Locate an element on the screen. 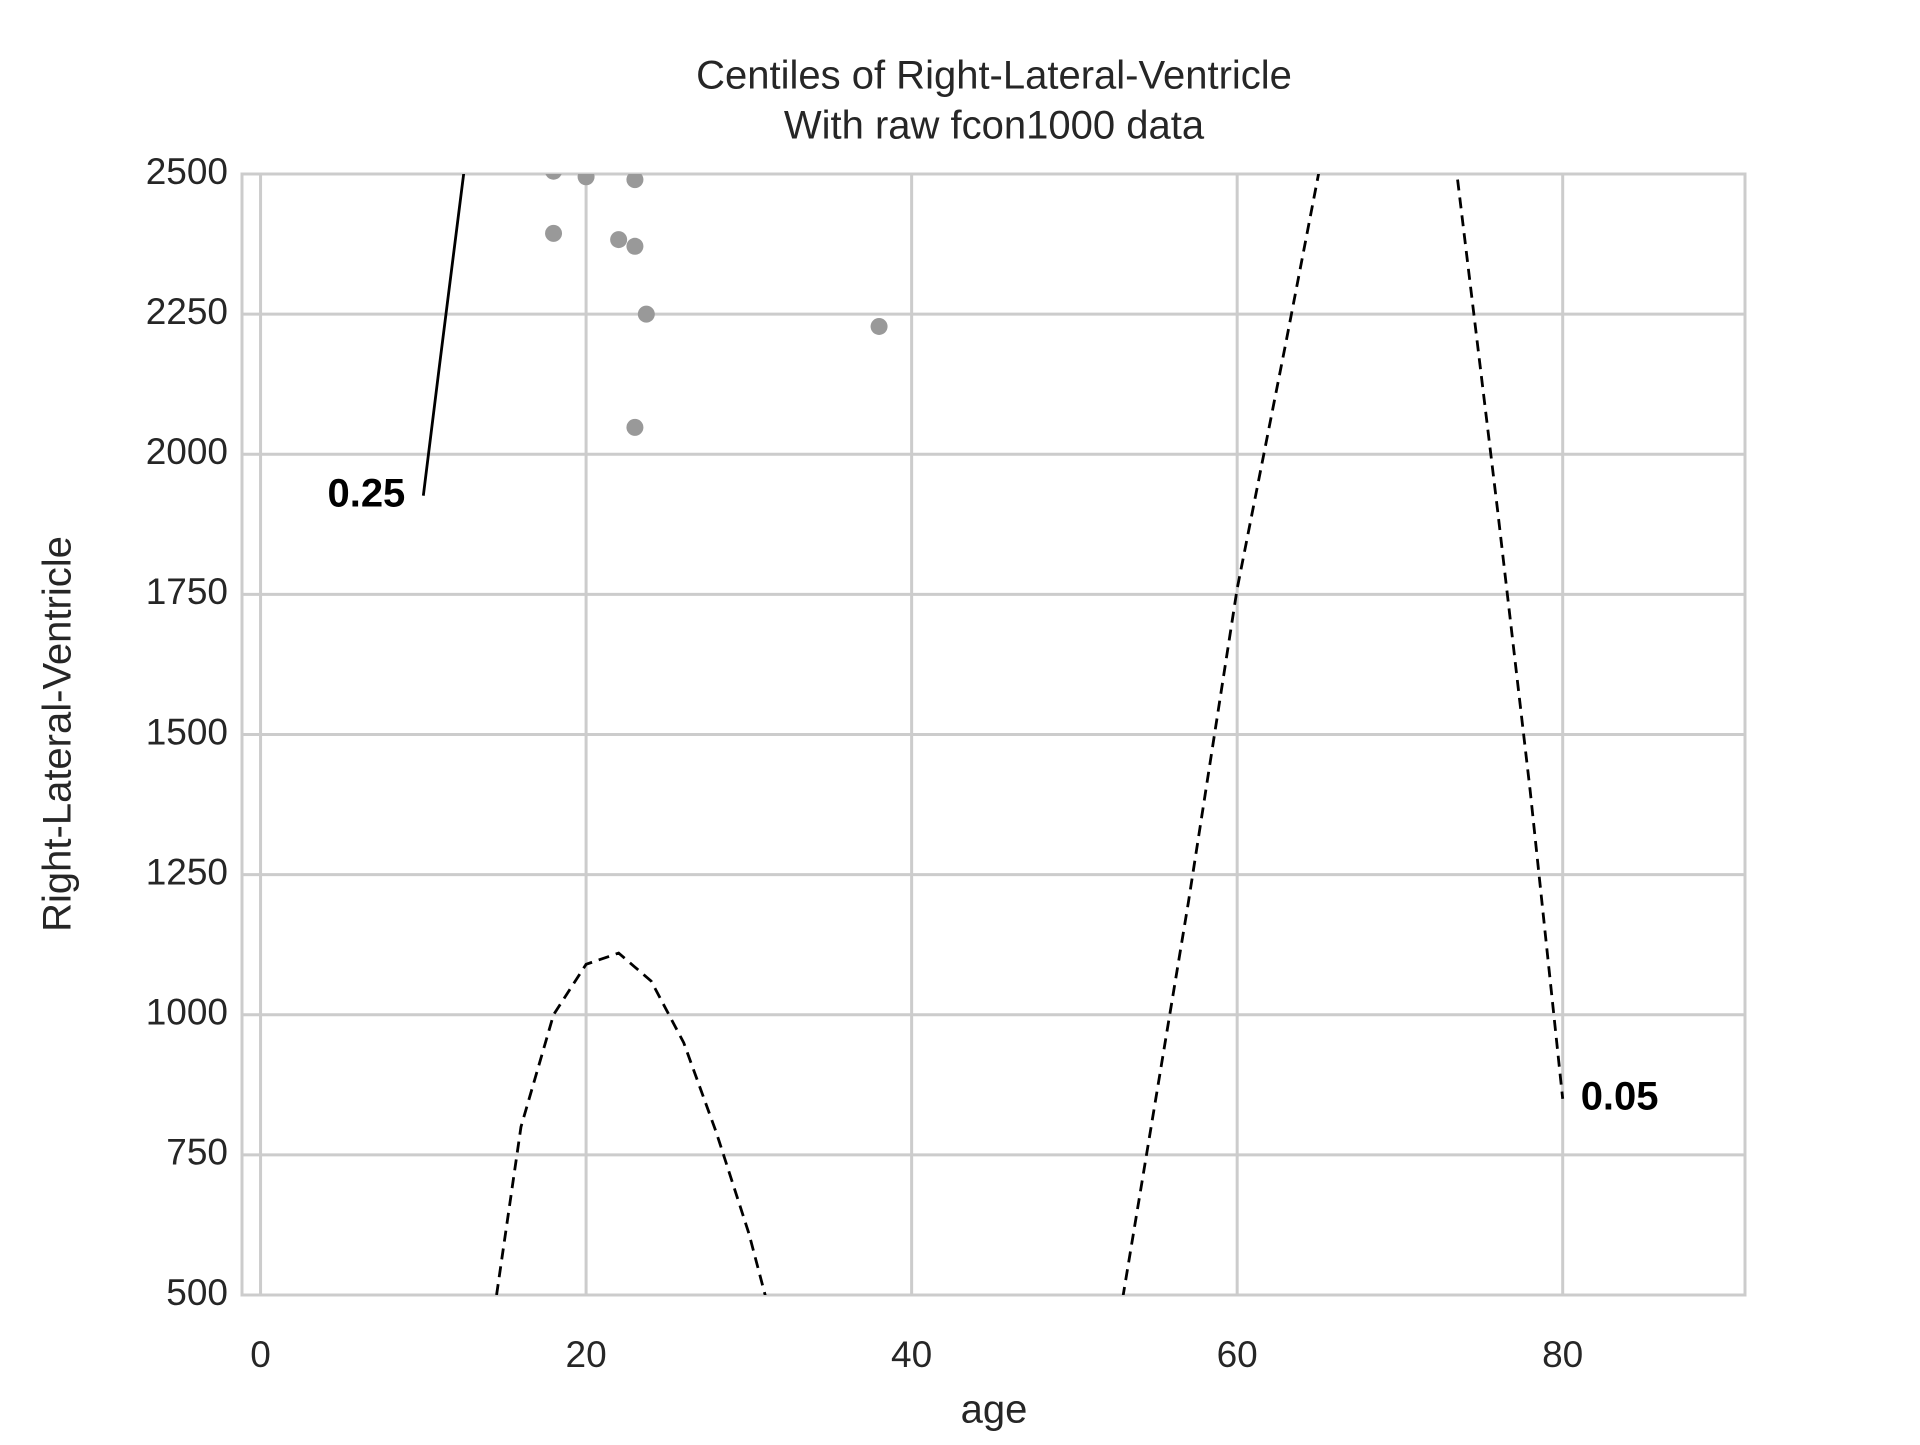  y-tick-label: 1250 is located at coordinates (187, 871).